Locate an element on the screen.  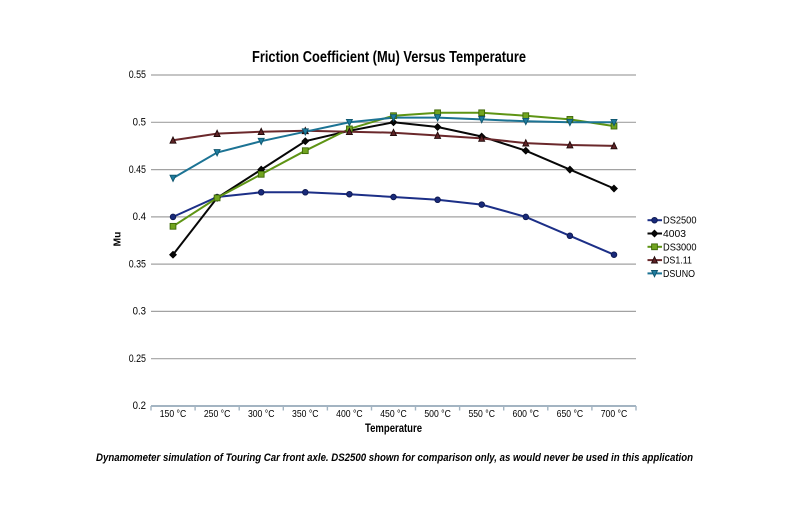
svg-text: 500 °C is located at coordinates (437, 414).